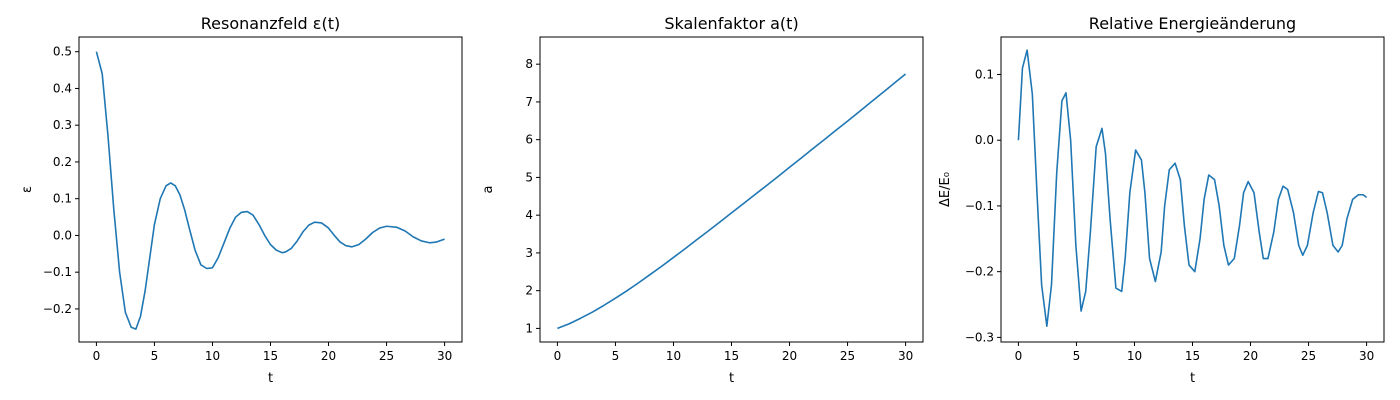  What do you see at coordinates (1192, 23) in the screenshot?
I see `chart-title: Relative Energieänderung` at bounding box center [1192, 23].